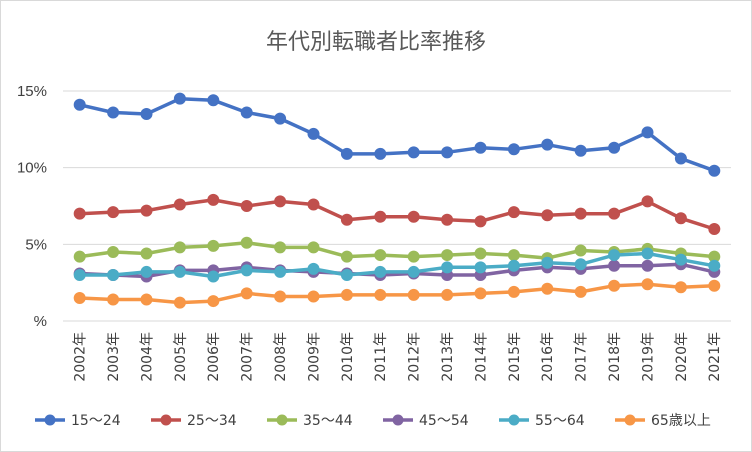  Describe the element at coordinates (328, 421) in the screenshot. I see `legend-label: 35～44` at that location.